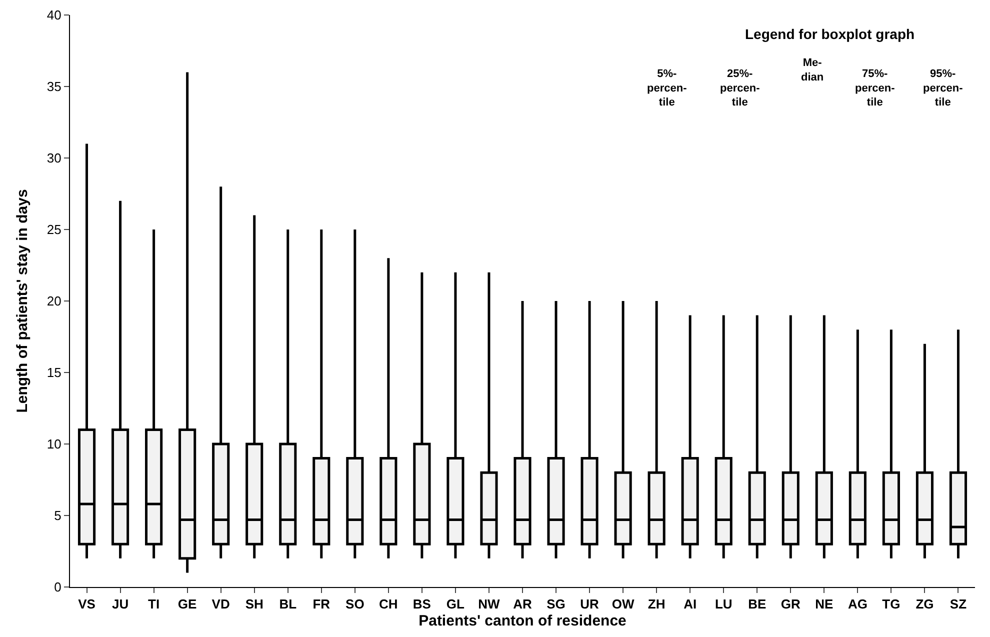 This screenshot has width=990, height=637. Describe the element at coordinates (388, 604) in the screenshot. I see `x-tick-label: CH` at that location.